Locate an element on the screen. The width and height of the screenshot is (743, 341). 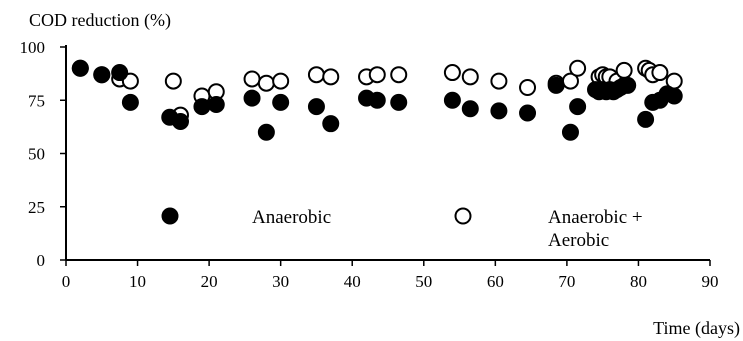
x-tick-label: 60 is located at coordinates (495, 281).